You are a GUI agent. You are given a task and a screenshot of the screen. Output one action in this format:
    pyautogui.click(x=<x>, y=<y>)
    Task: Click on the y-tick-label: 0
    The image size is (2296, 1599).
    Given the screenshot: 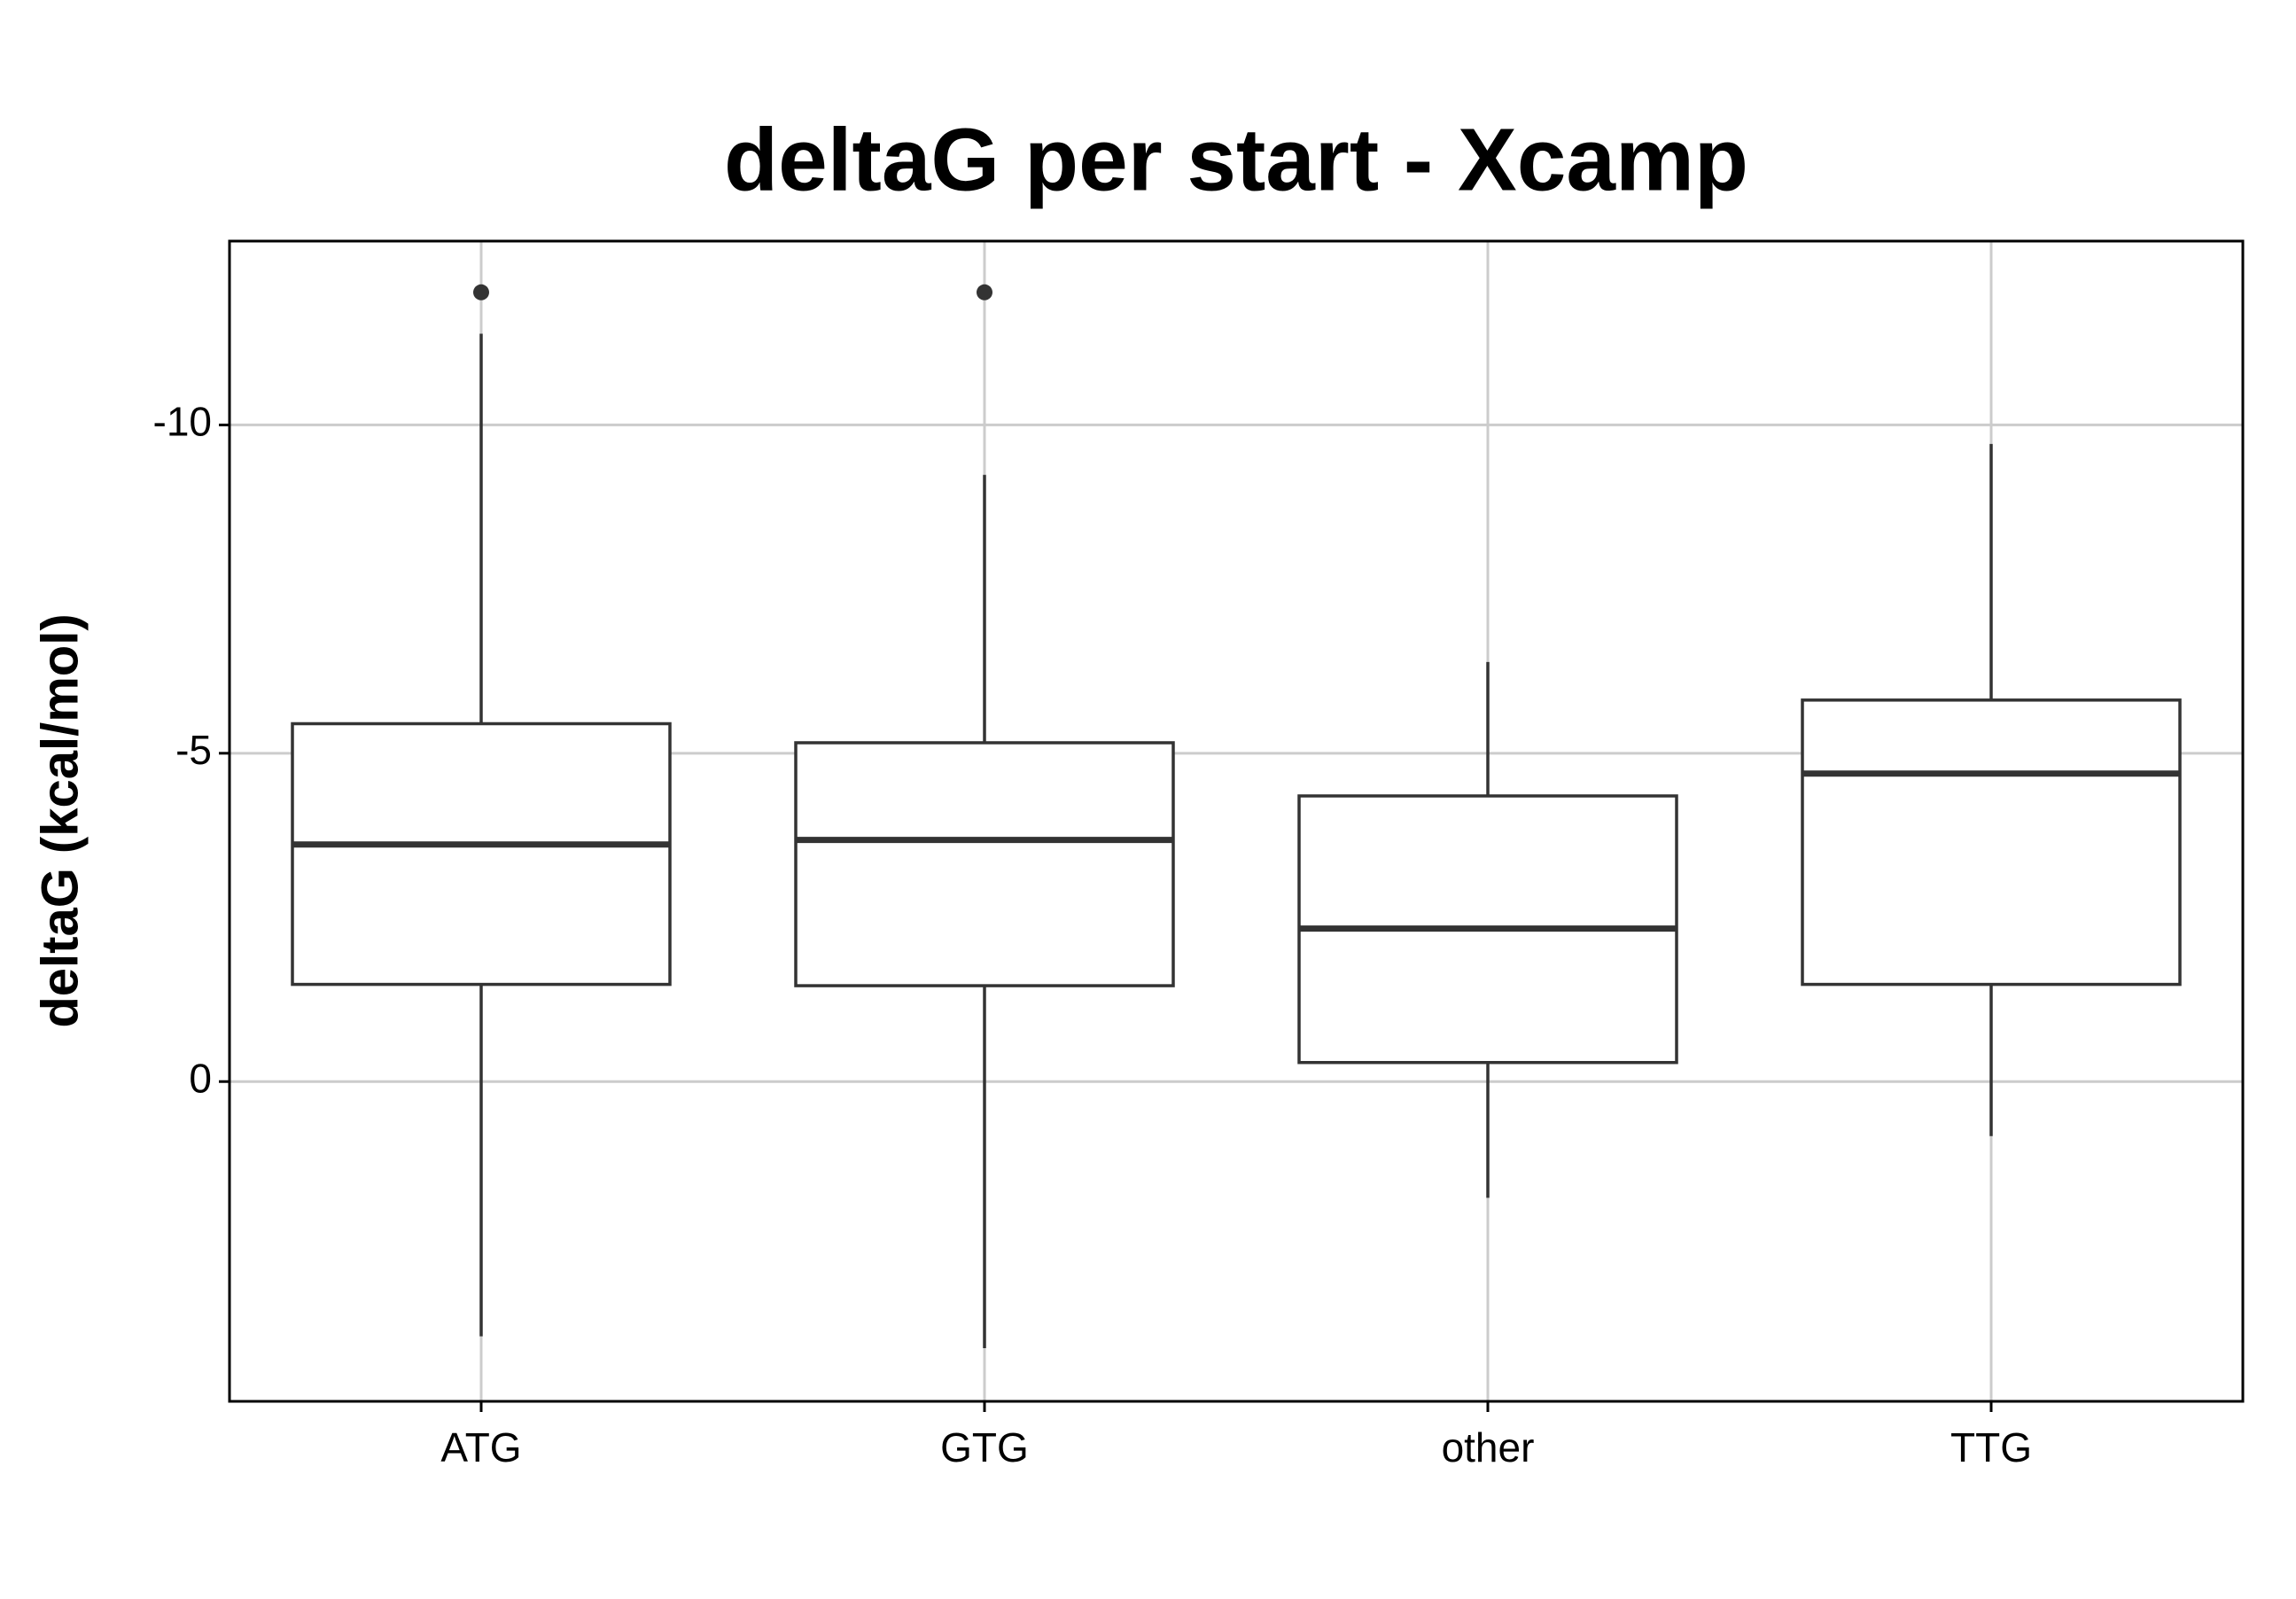 What is the action you would take?
    pyautogui.click(x=200, y=1078)
    